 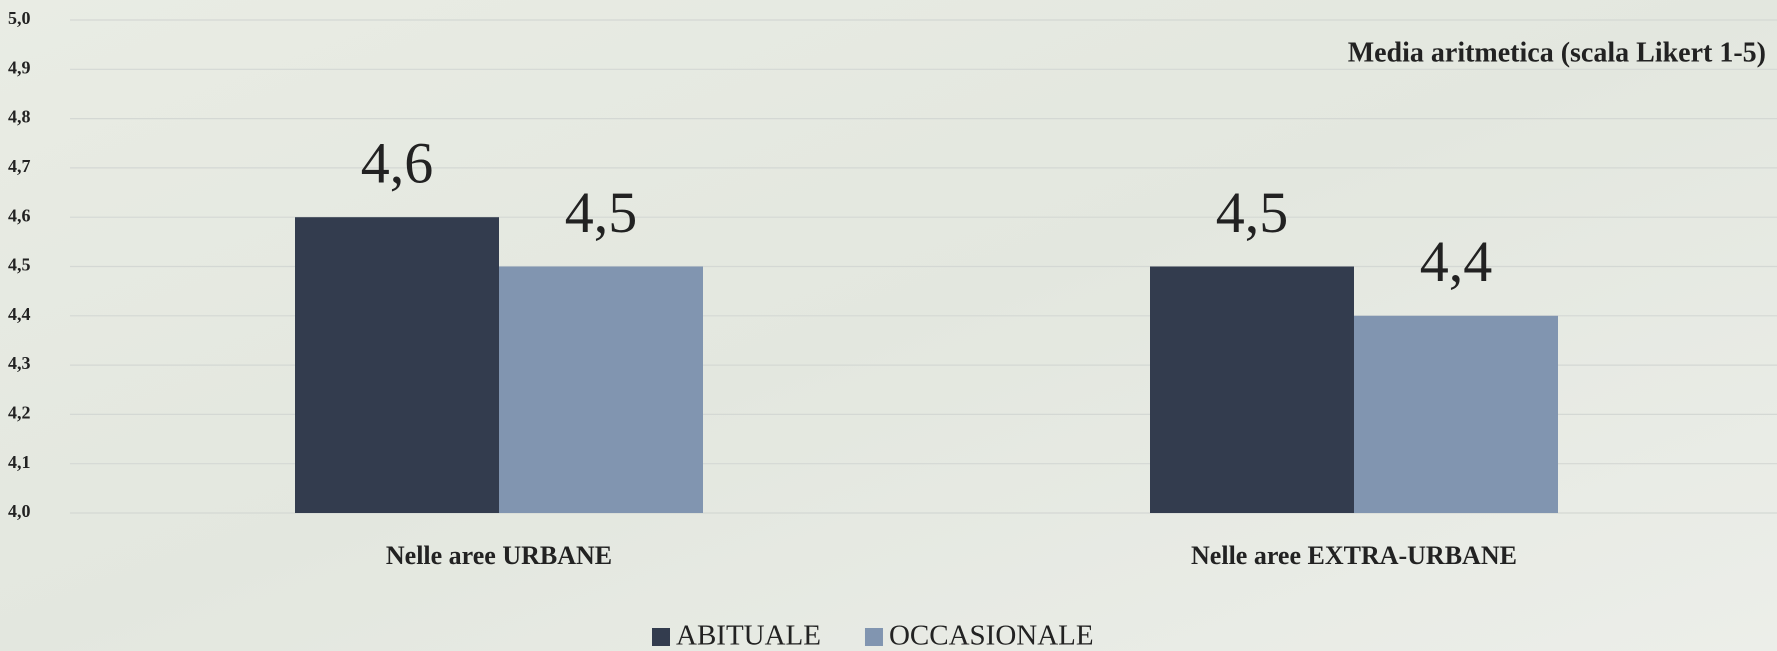 I want to click on y-tick-label: 4,6, so click(x=19, y=215).